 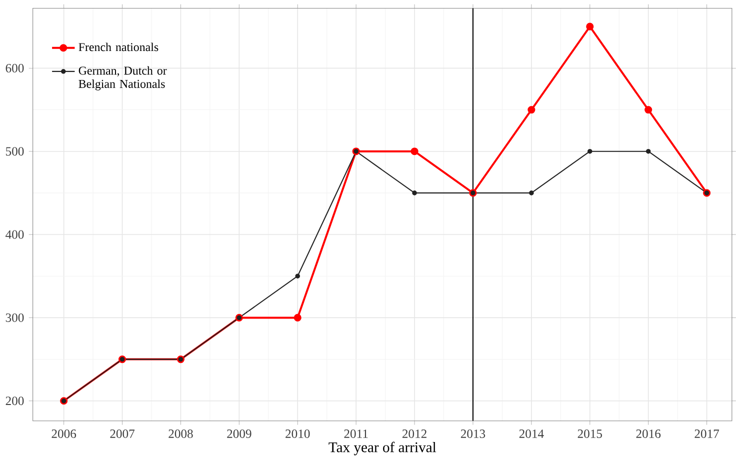 I want to click on x-tick-label: 2009, so click(x=239, y=434).